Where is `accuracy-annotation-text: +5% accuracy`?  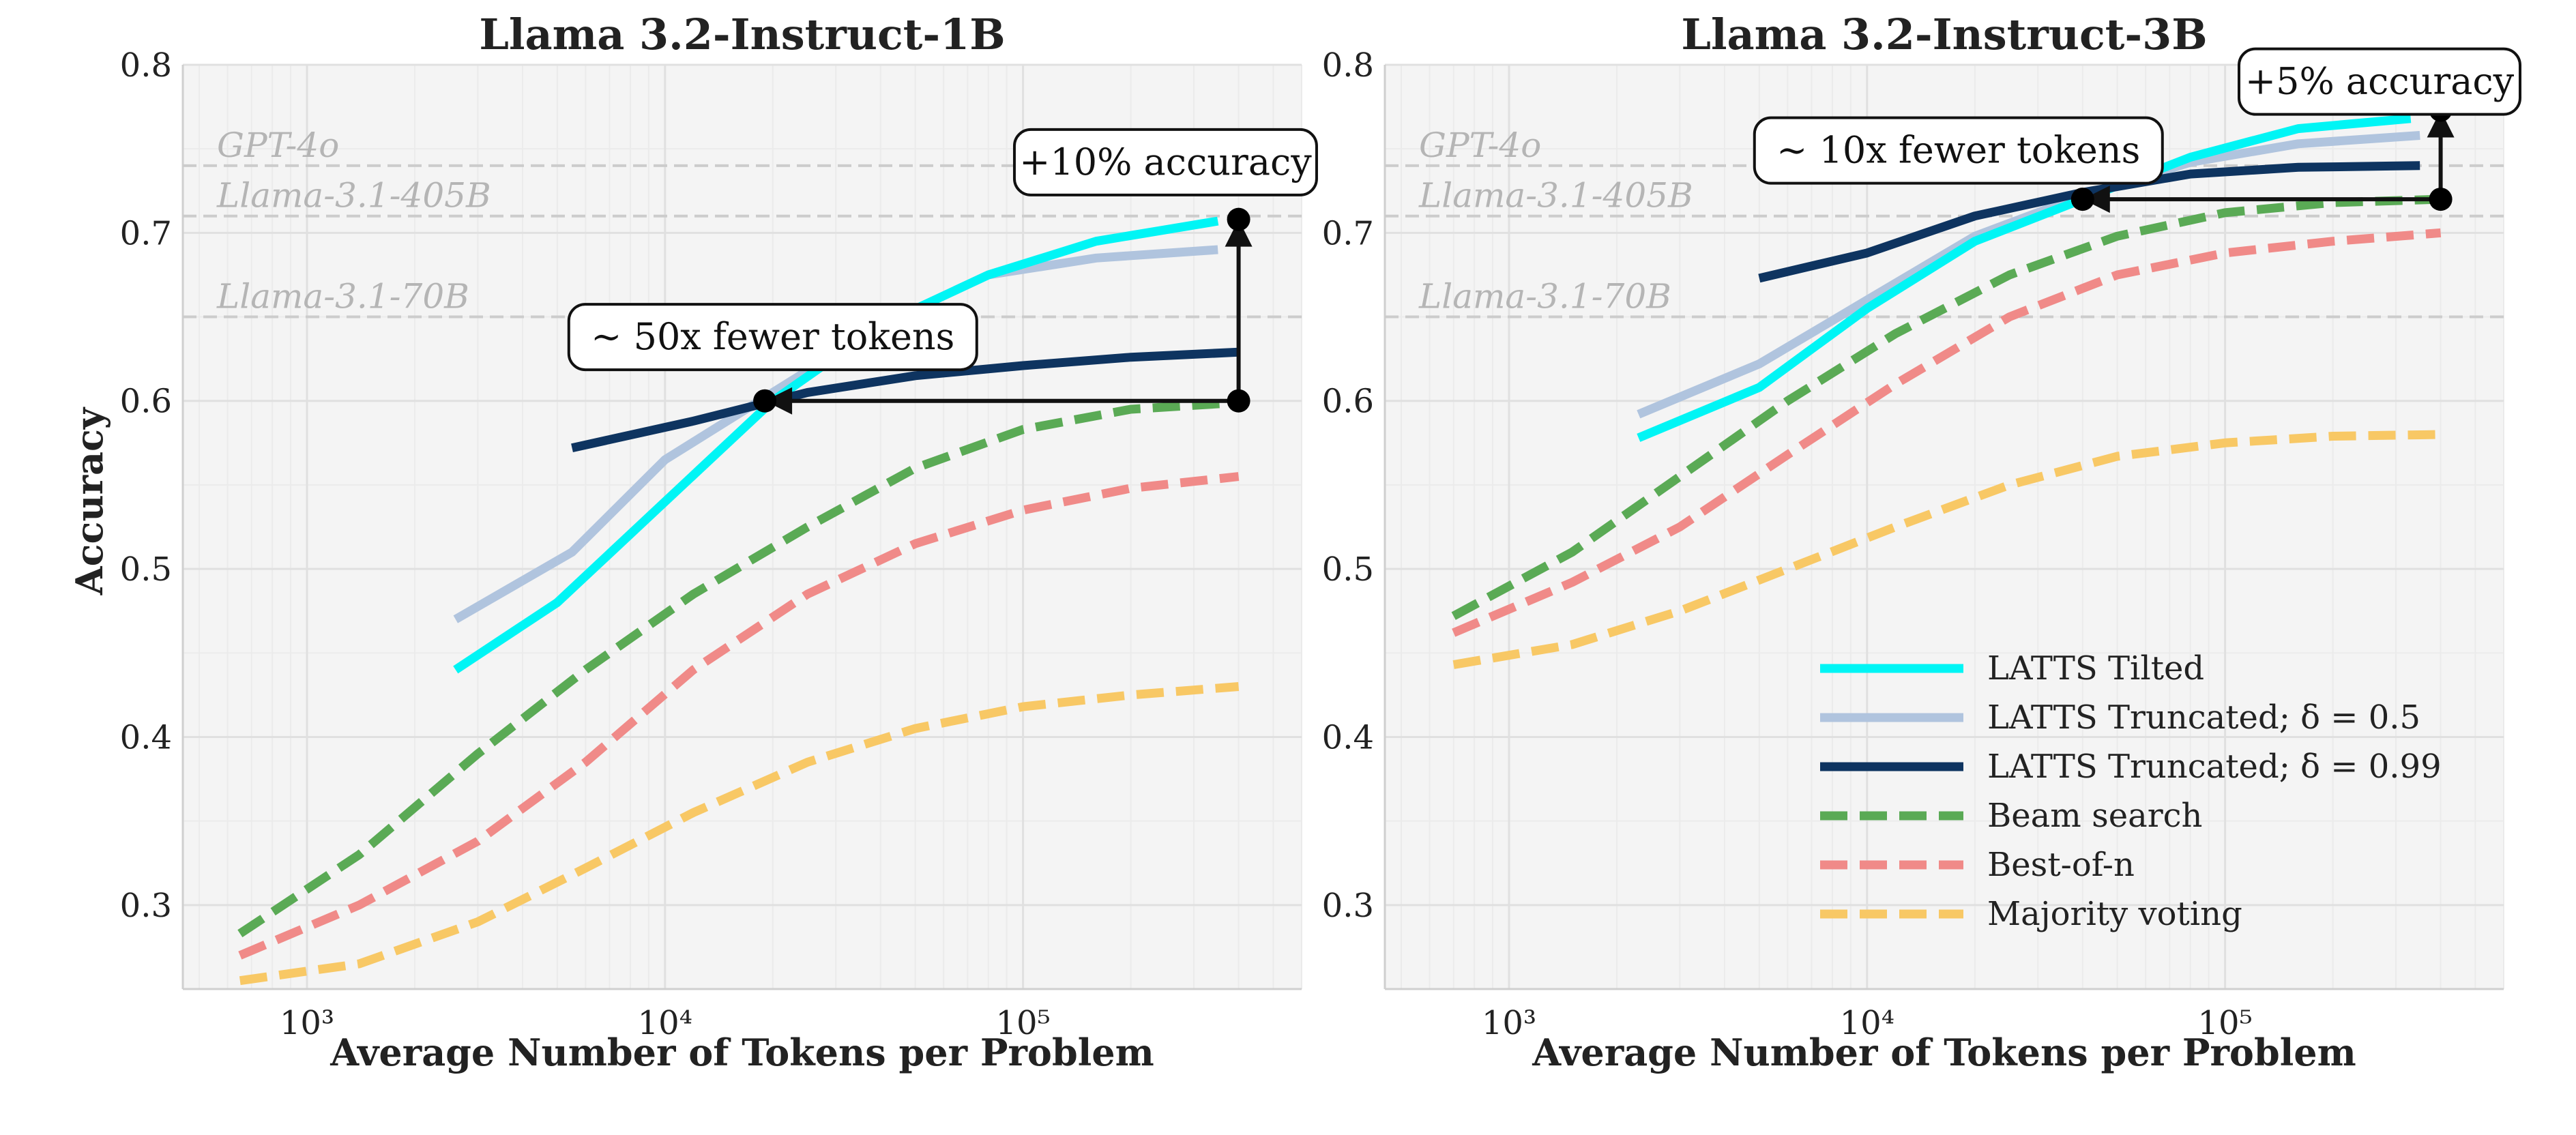 accuracy-annotation-text: +5% accuracy is located at coordinates (2380, 81).